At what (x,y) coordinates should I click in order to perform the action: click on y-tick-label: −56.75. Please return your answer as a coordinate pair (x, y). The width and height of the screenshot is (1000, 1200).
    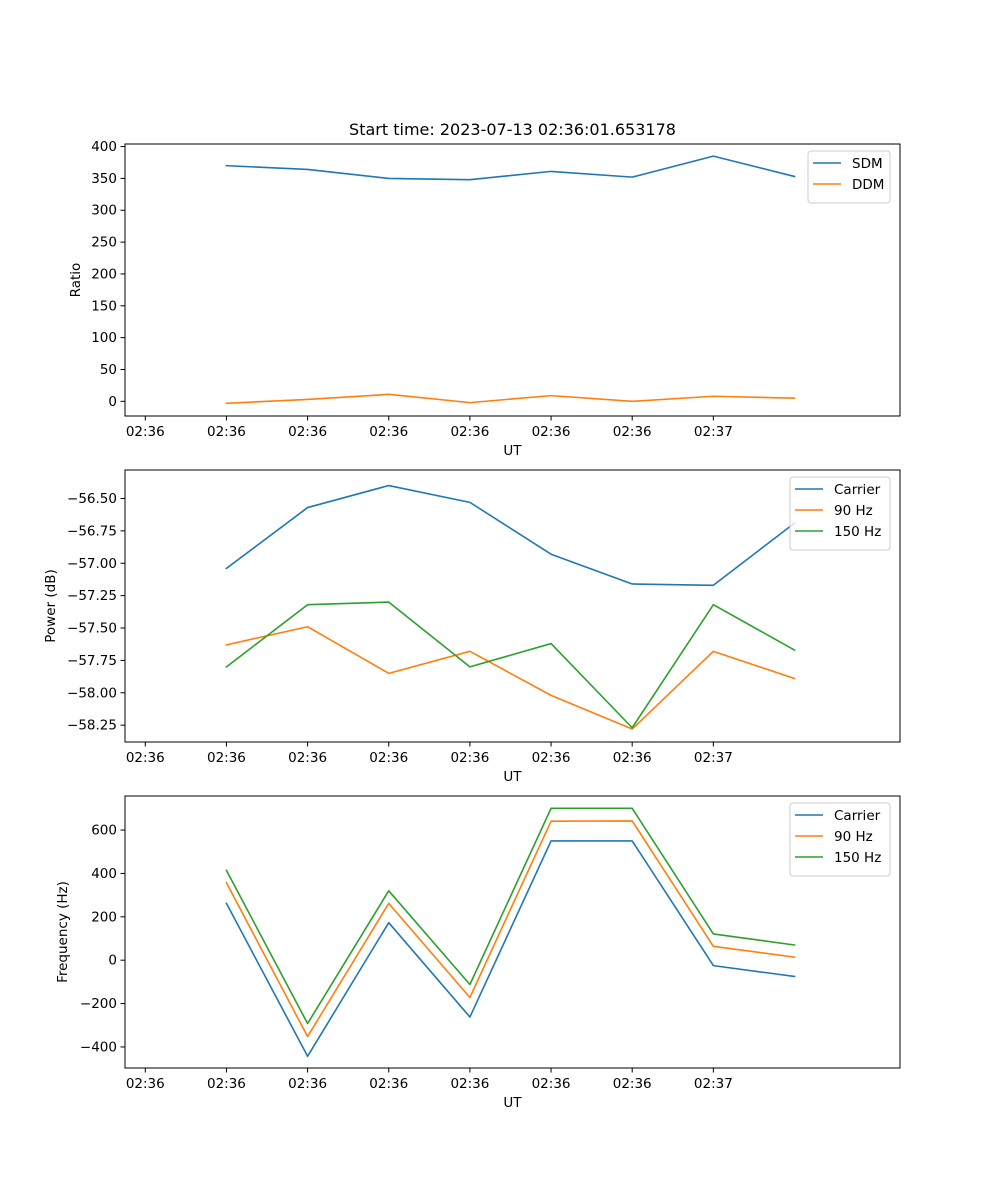
    Looking at the image, I should click on (92, 531).